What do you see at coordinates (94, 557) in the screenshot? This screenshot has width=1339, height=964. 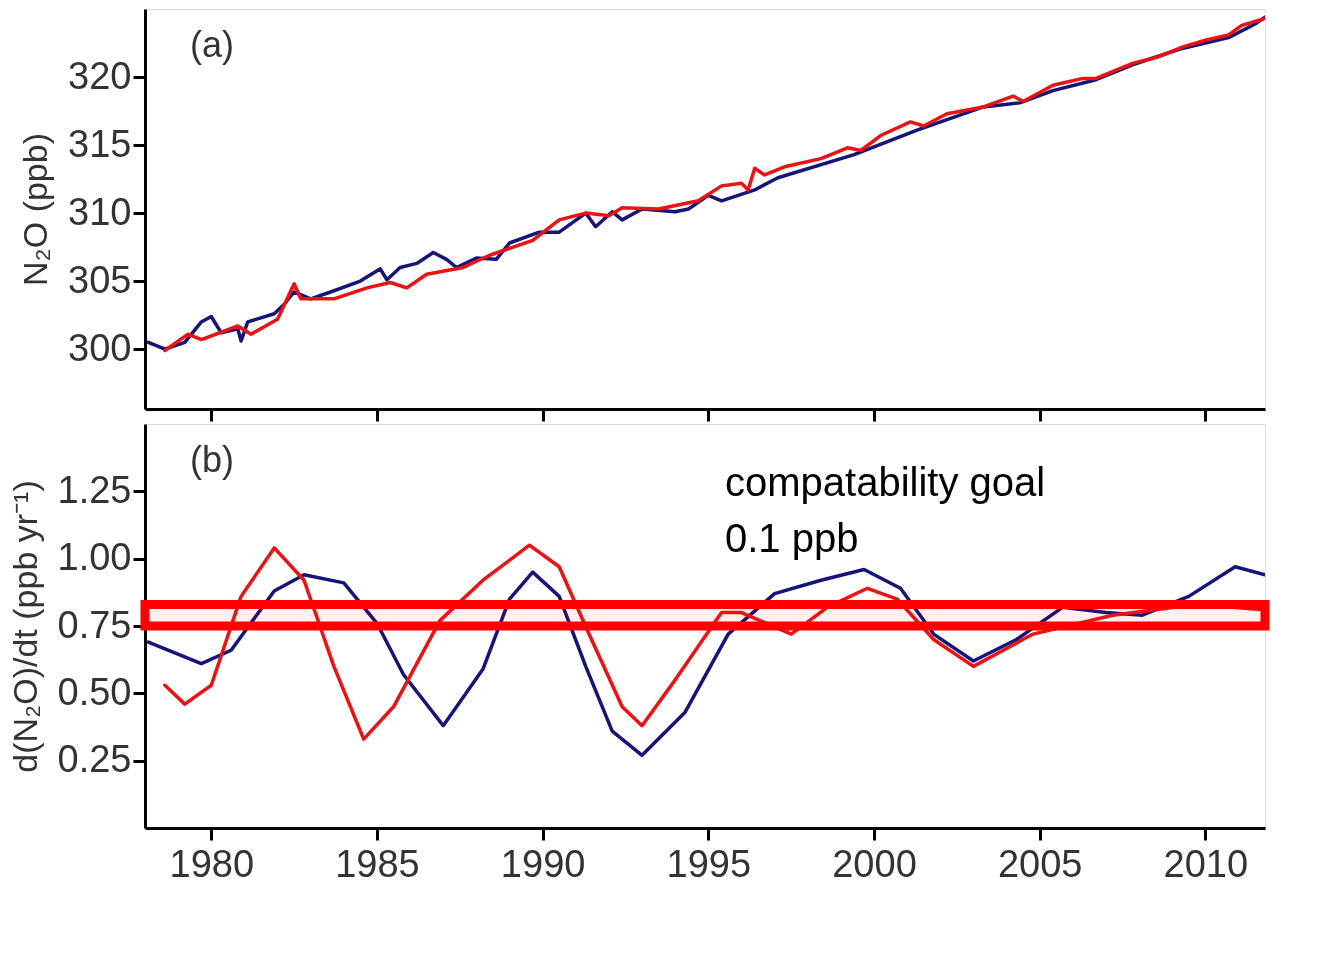 I see `y-tick-label: 1.00` at bounding box center [94, 557].